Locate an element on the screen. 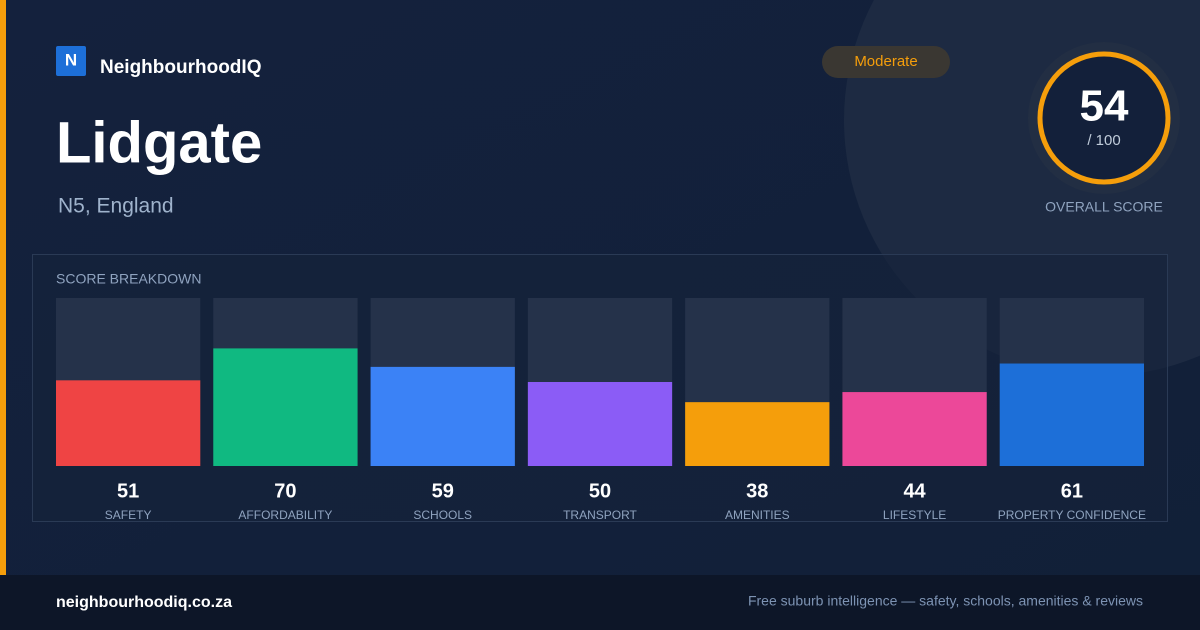 The height and width of the screenshot is (630, 1200). place-name: Lidgate is located at coordinates (159, 142).